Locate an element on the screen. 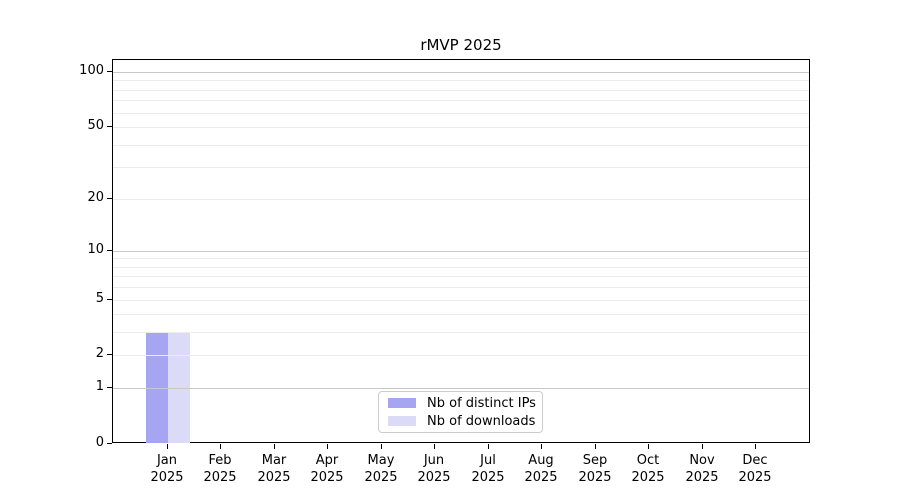  x-tick-label: Dec 2025 is located at coordinates (755, 469).